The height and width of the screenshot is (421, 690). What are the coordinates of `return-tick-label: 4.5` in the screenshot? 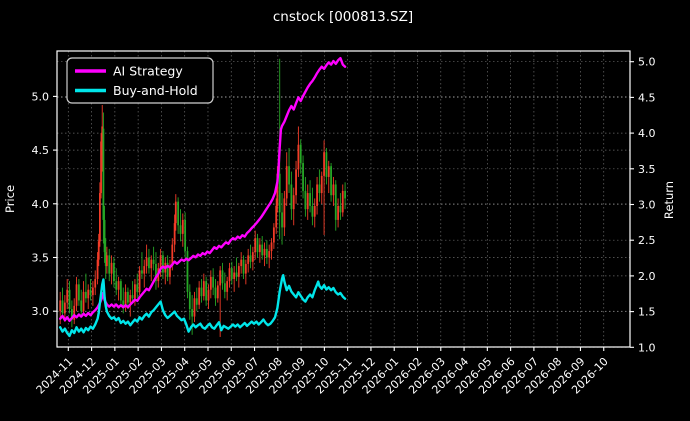 It's located at (647, 97).